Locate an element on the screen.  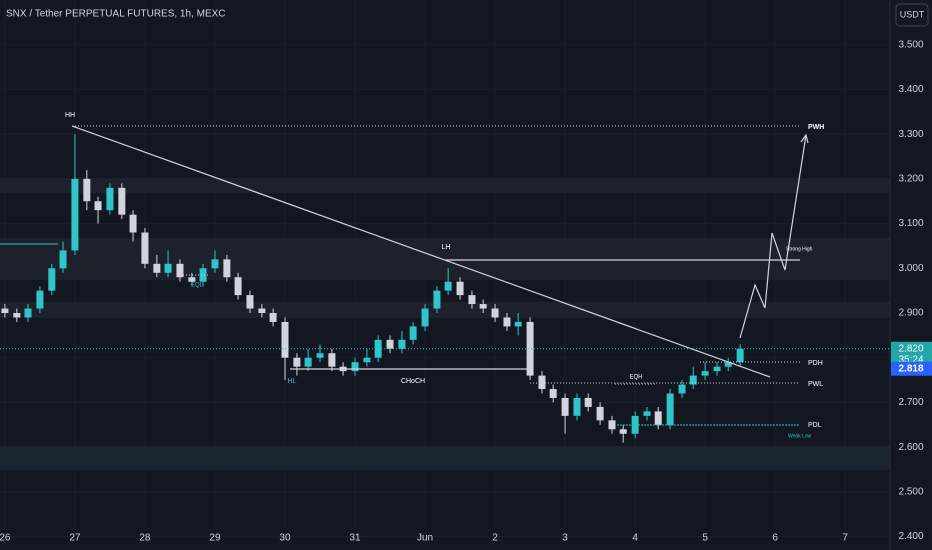
annotation: EQL is located at coordinates (197, 286).